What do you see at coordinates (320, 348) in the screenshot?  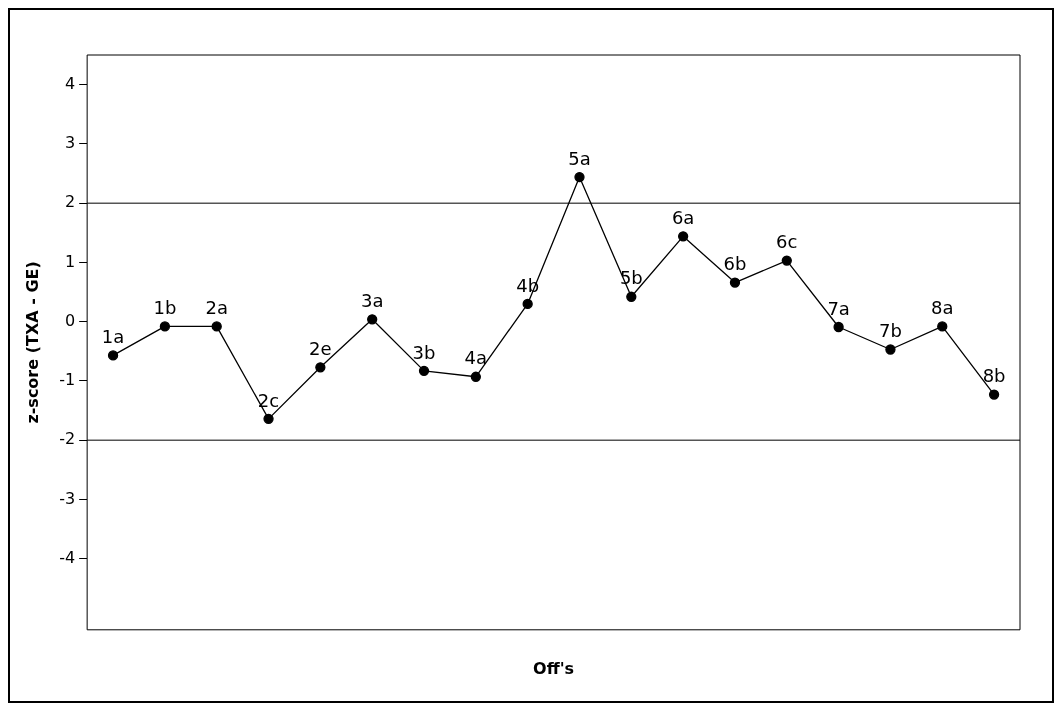 I see `x-tick-label: 2e` at bounding box center [320, 348].